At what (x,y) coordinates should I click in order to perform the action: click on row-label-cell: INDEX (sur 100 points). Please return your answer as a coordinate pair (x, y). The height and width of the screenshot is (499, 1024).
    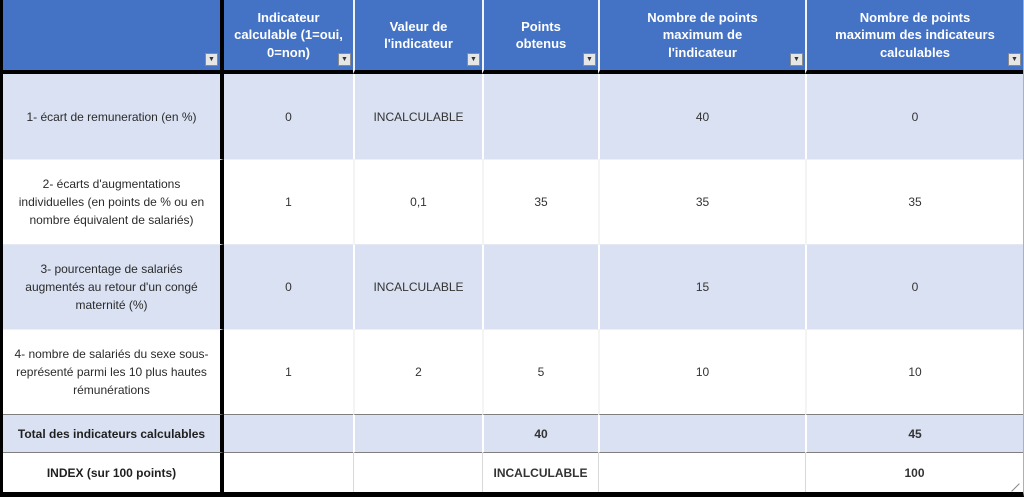
    Looking at the image, I should click on (113, 472).